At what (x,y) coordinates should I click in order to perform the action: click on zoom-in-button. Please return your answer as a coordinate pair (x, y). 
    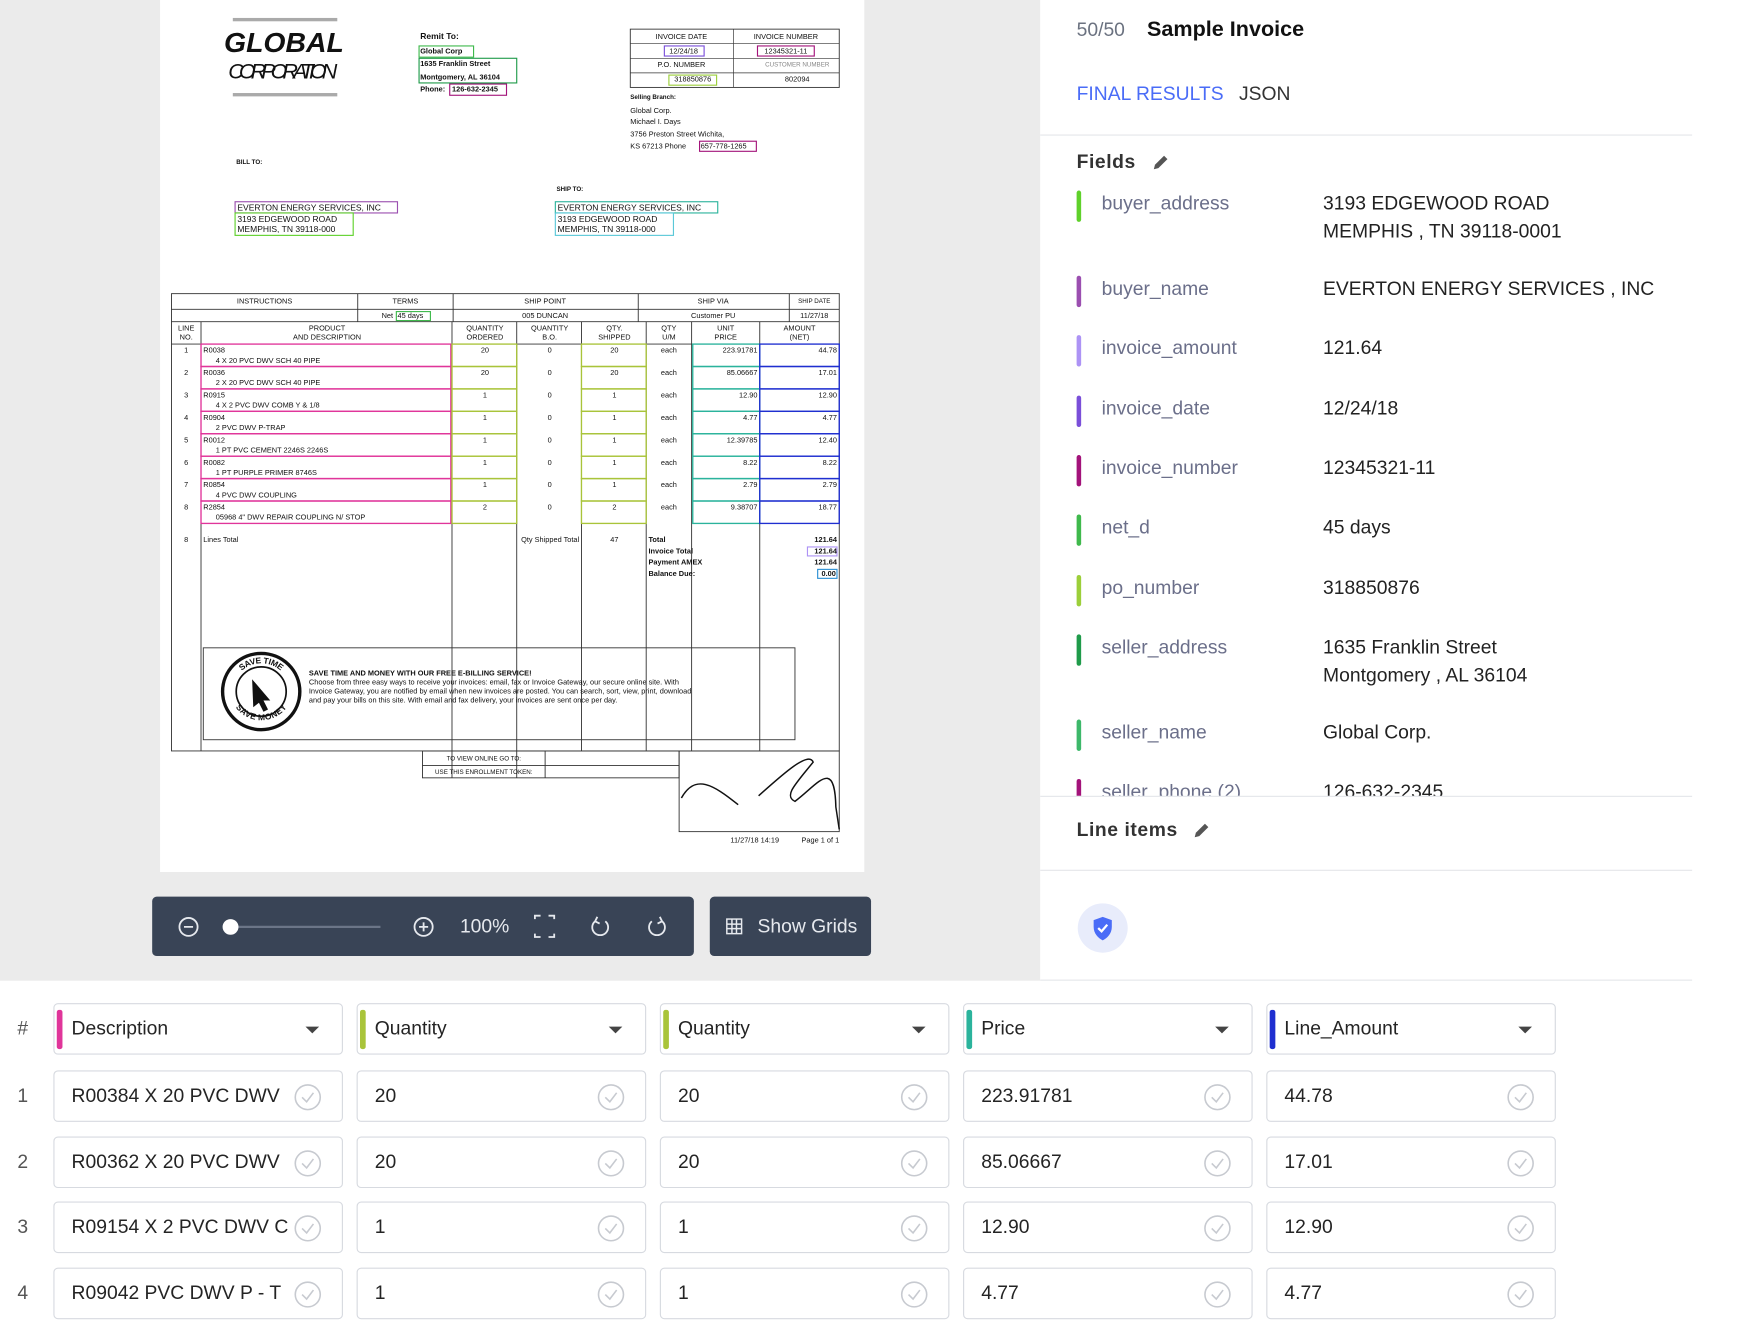
    Looking at the image, I should click on (423, 927).